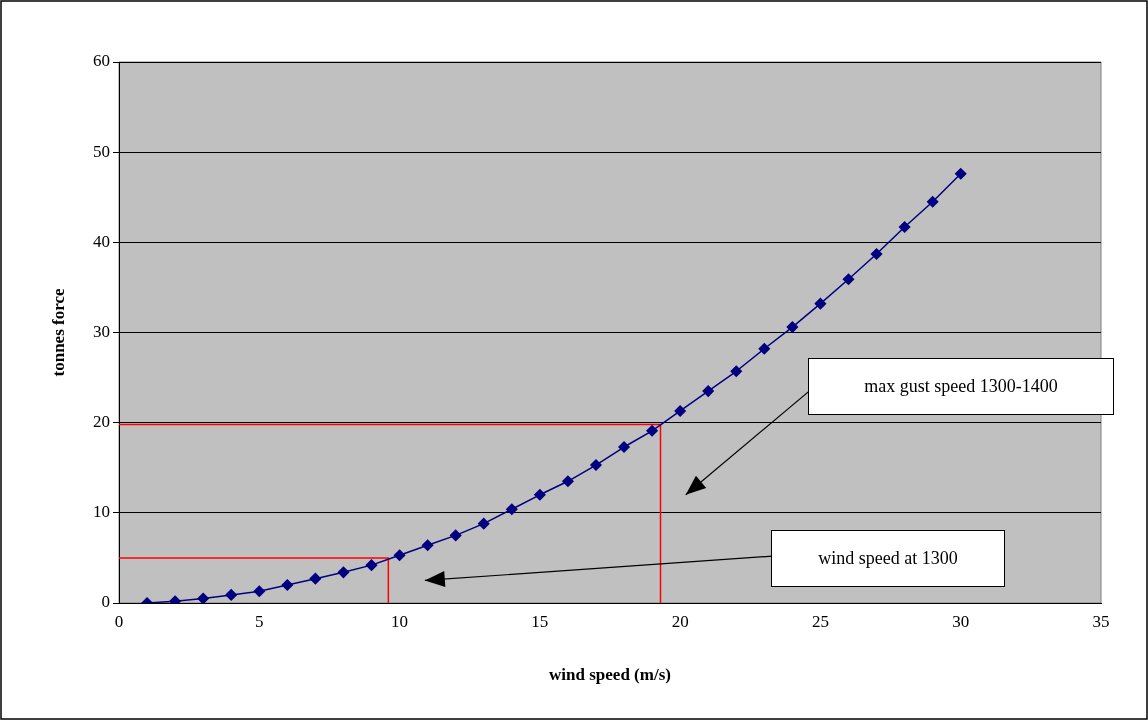 Image resolution: width=1148 pixels, height=720 pixels. What do you see at coordinates (610, 675) in the screenshot?
I see `x-axis-title: wind speed (m/s)` at bounding box center [610, 675].